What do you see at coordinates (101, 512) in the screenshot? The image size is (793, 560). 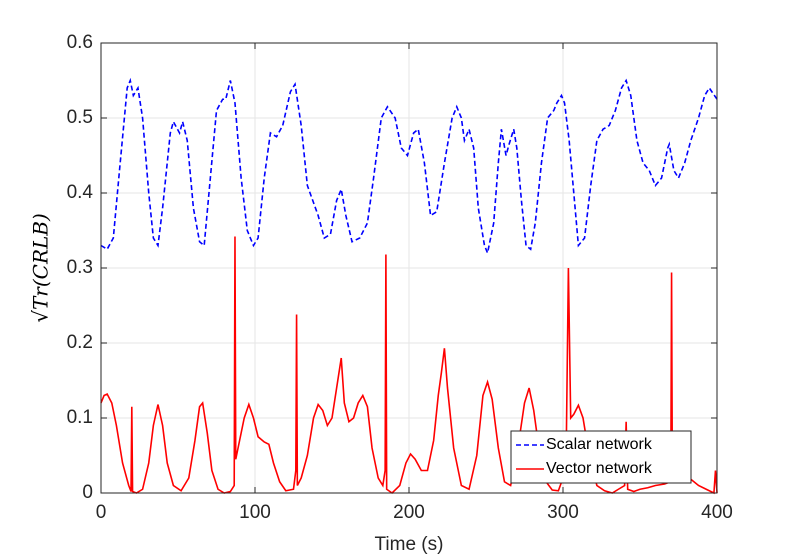 I see `x-tick-label: 0` at bounding box center [101, 512].